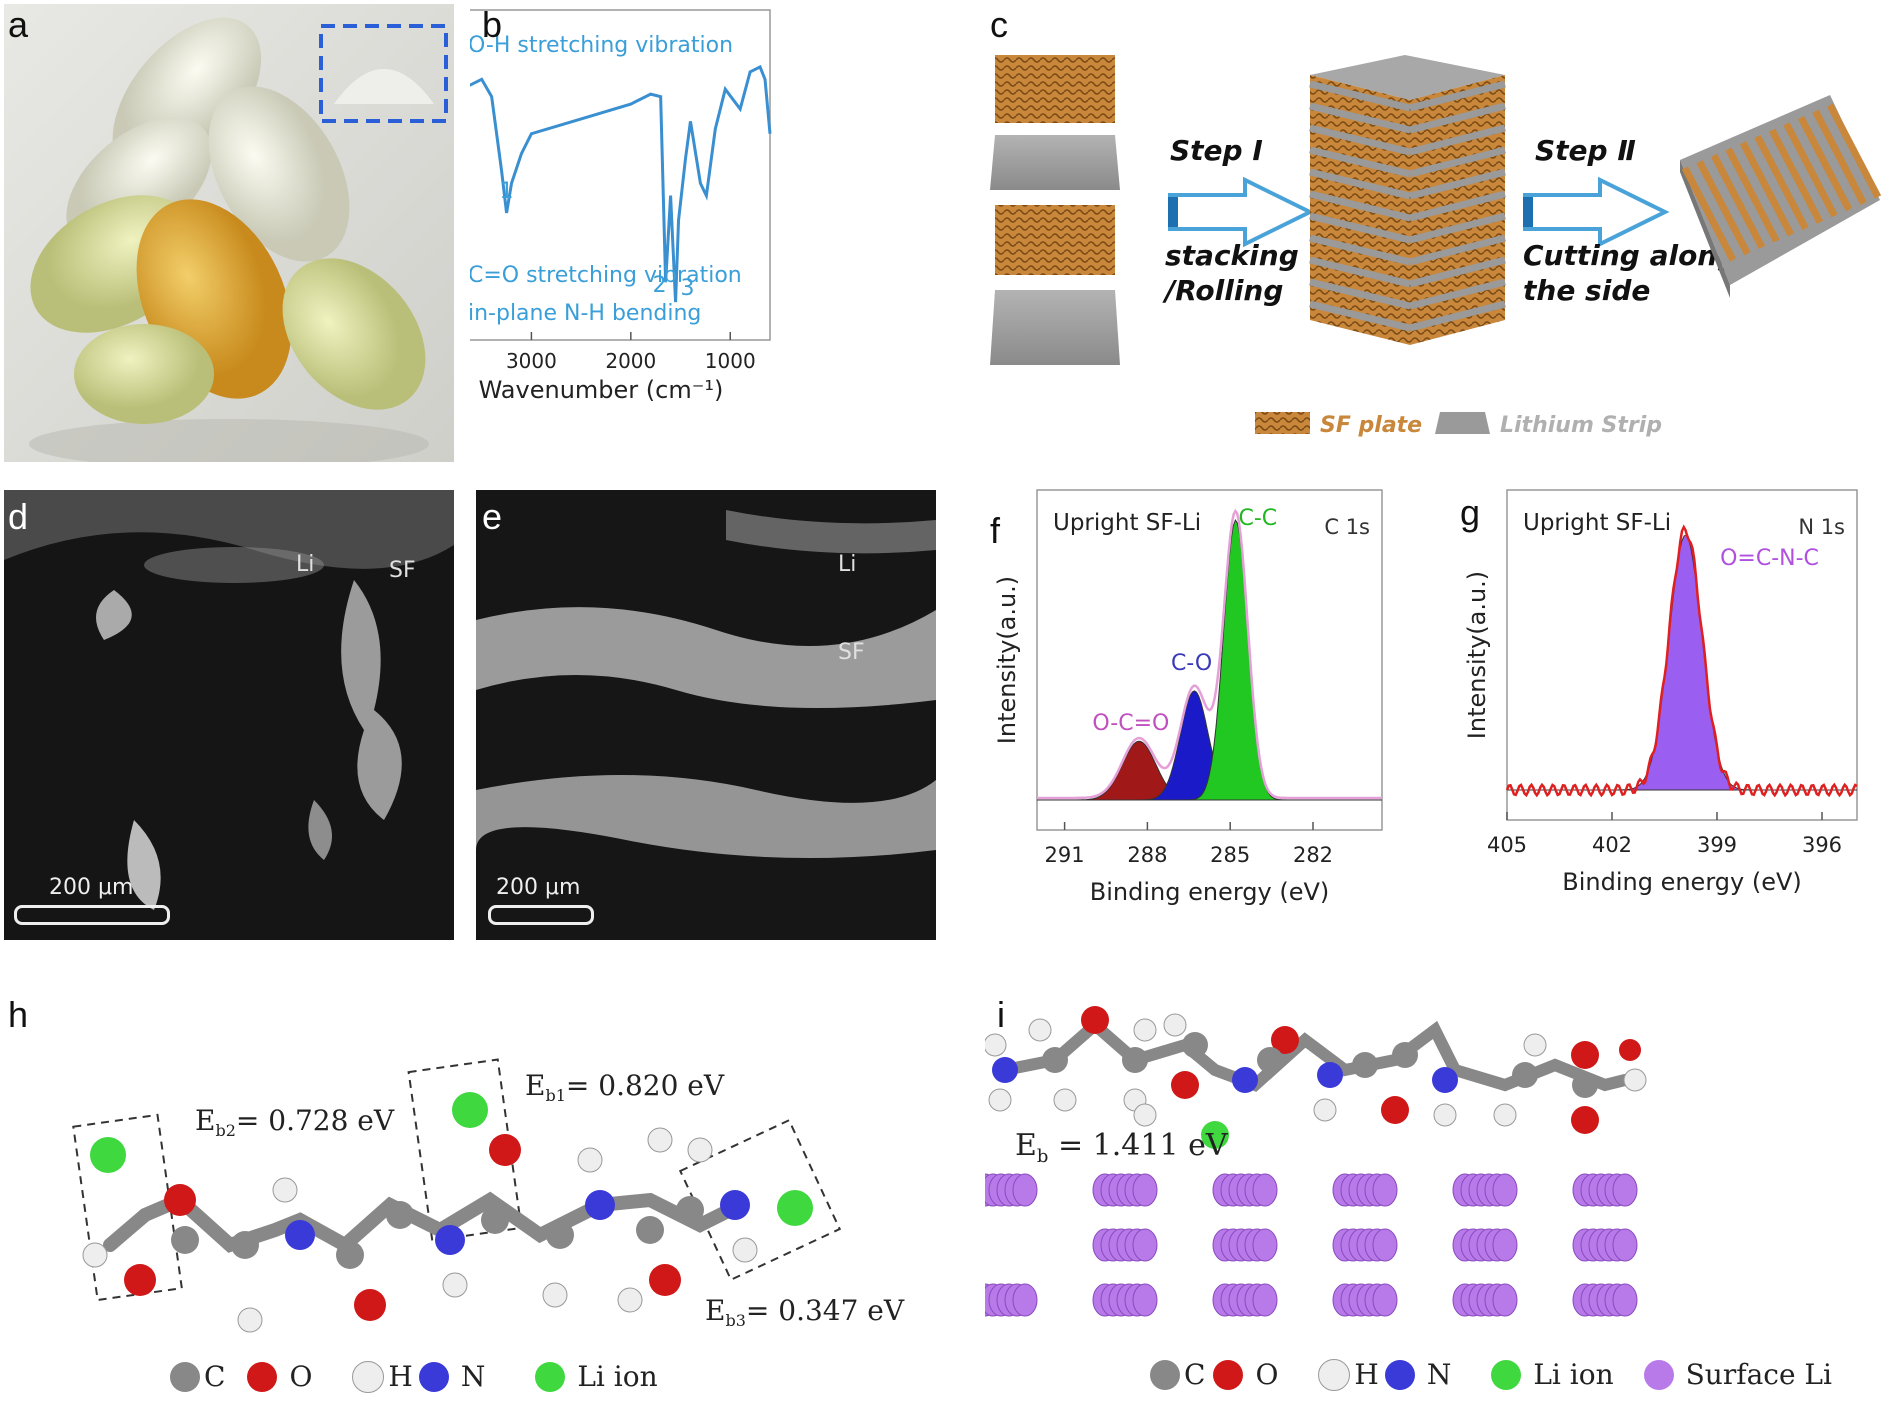 This screenshot has height=1414, width=1890. Describe the element at coordinates (91, 887) in the screenshot. I see `scale-text-d: 200 μm` at that location.